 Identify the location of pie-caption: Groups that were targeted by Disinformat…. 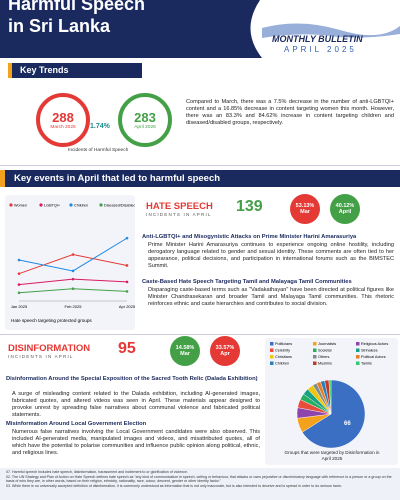
(332, 455).